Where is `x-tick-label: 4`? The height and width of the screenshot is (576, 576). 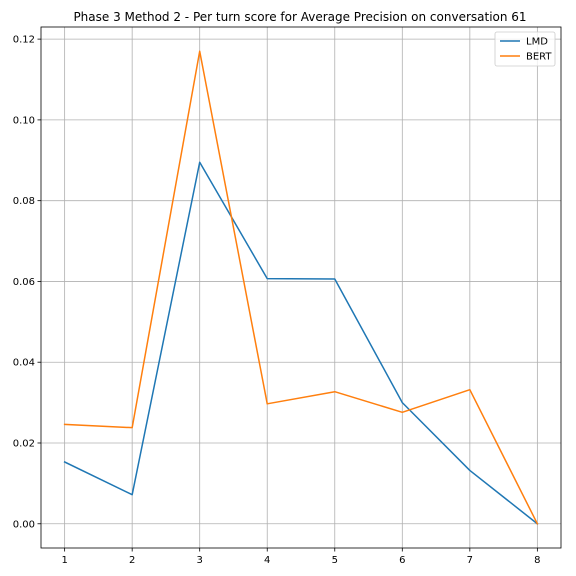 x-tick-label: 4 is located at coordinates (267, 560).